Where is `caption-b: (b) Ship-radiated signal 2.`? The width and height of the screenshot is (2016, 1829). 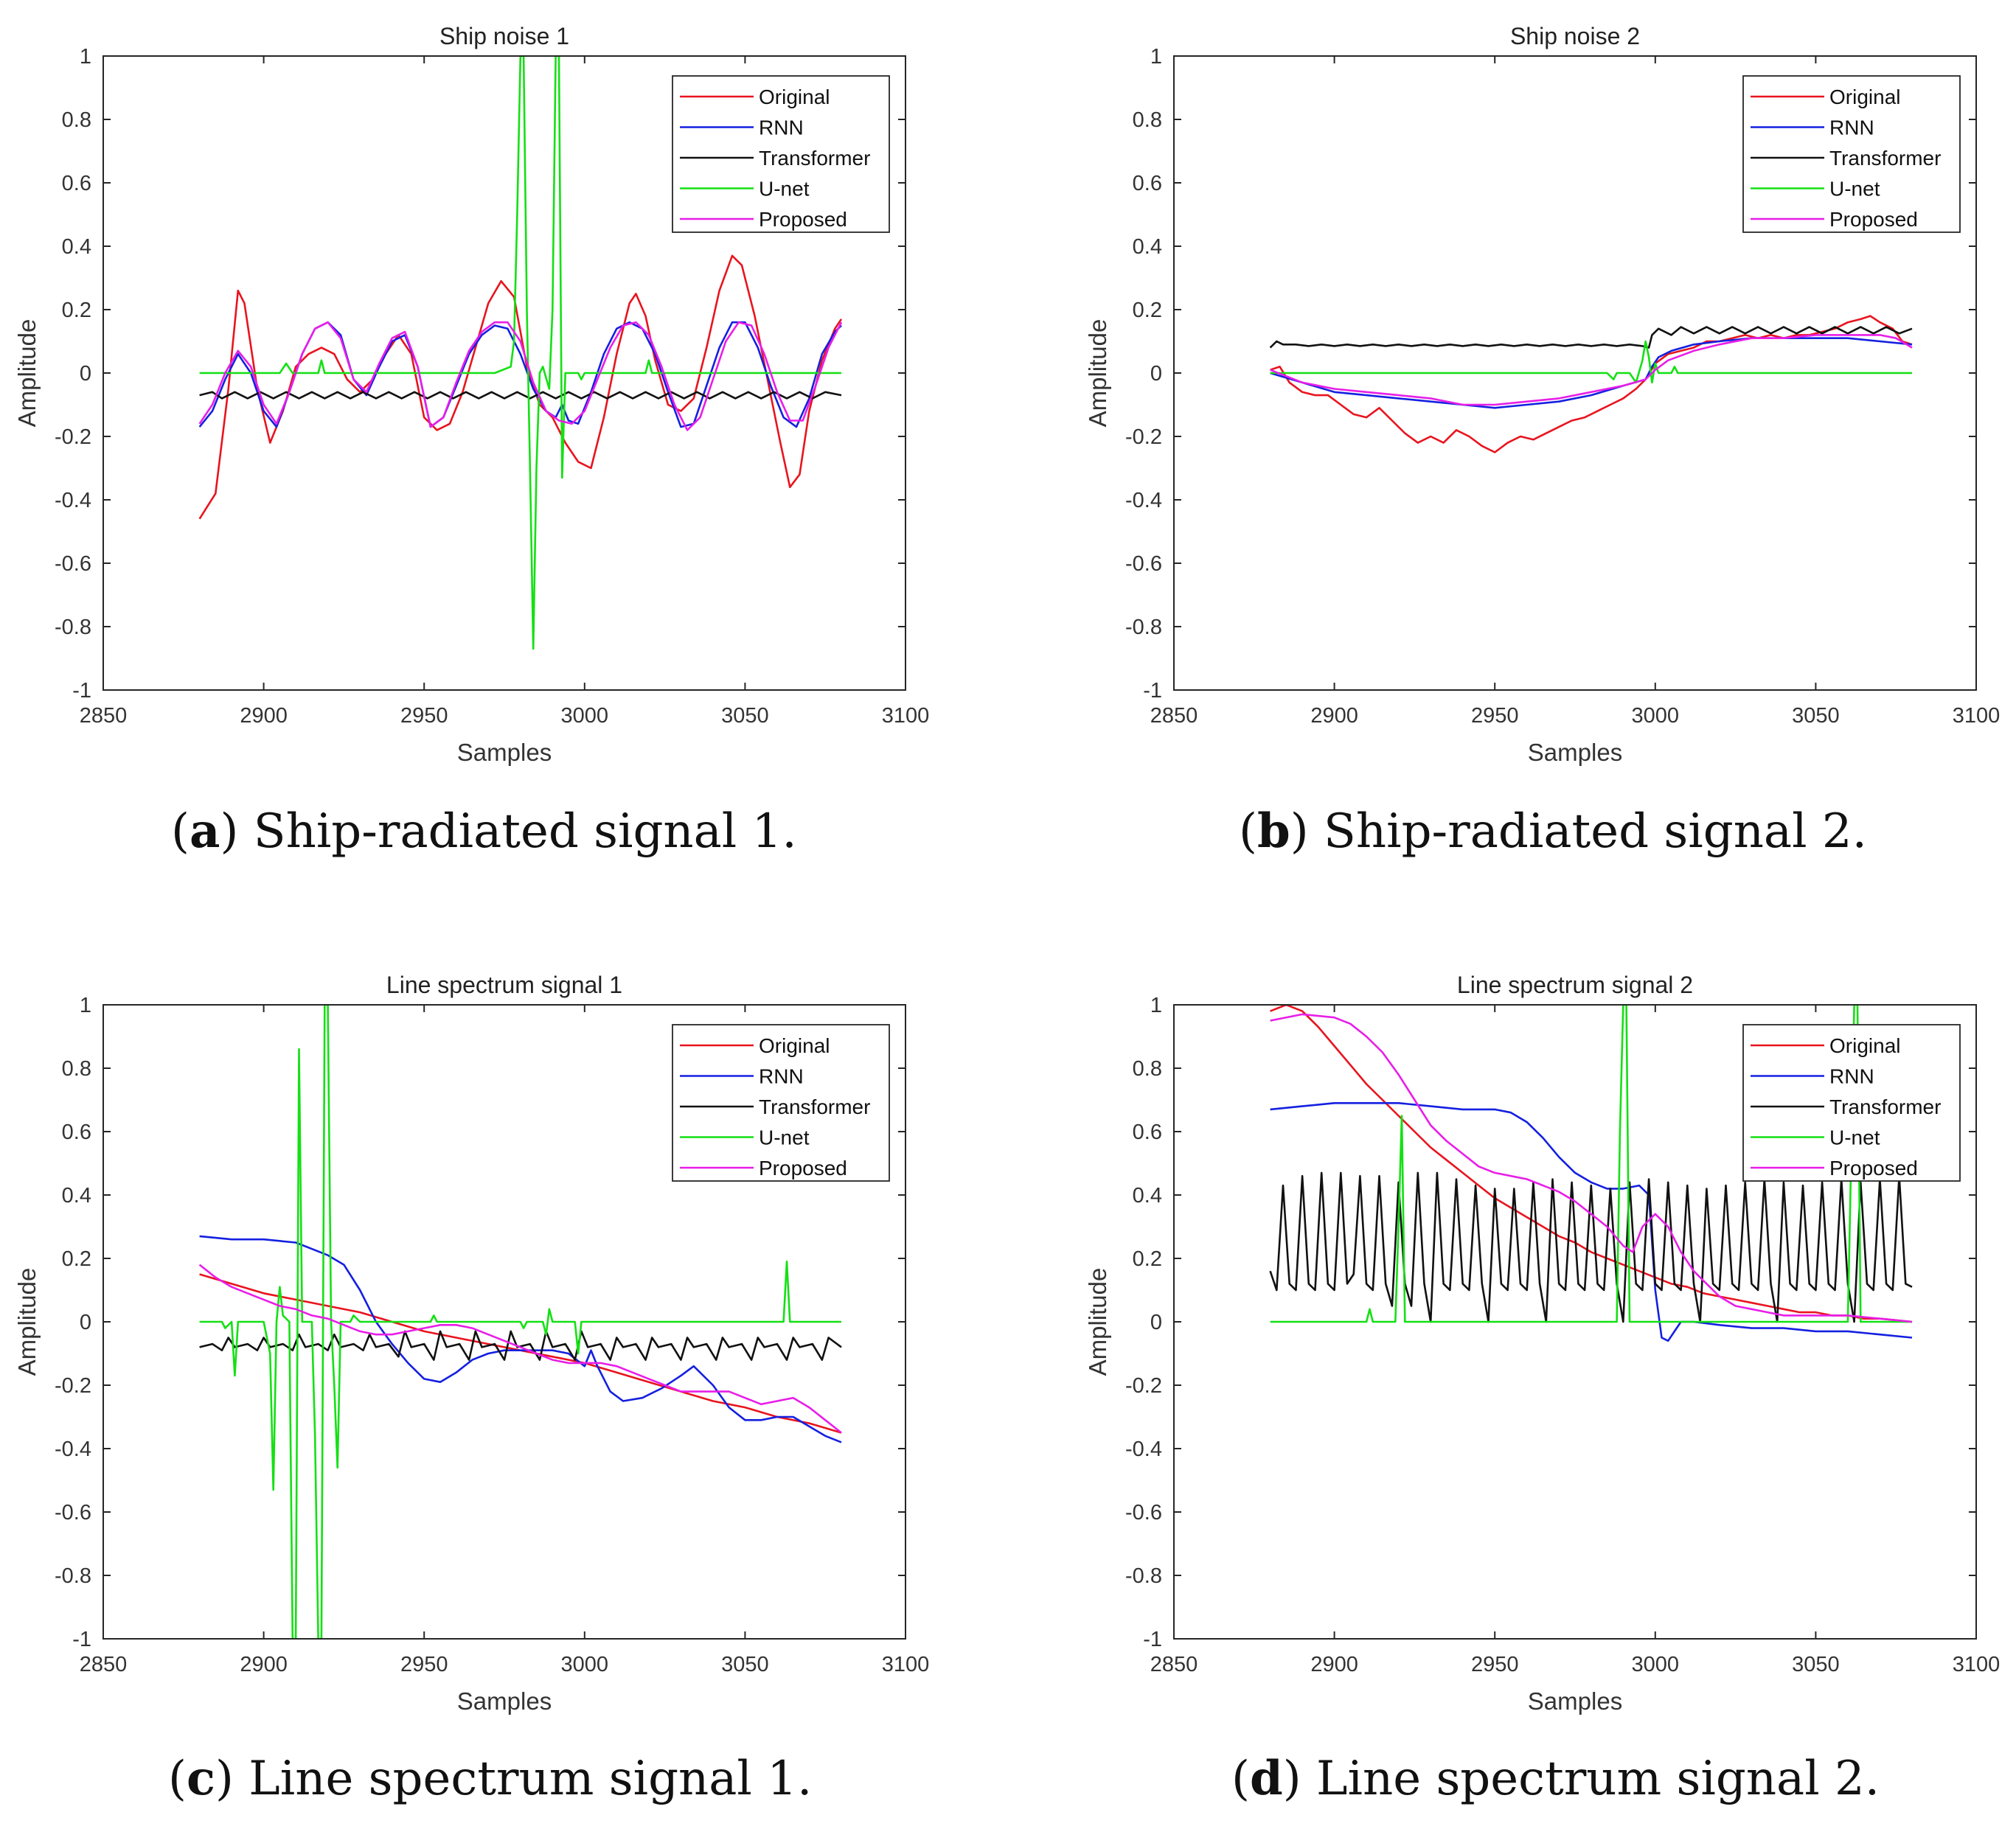
caption-b: (b) Ship-radiated signal 2. is located at coordinates (1553, 831).